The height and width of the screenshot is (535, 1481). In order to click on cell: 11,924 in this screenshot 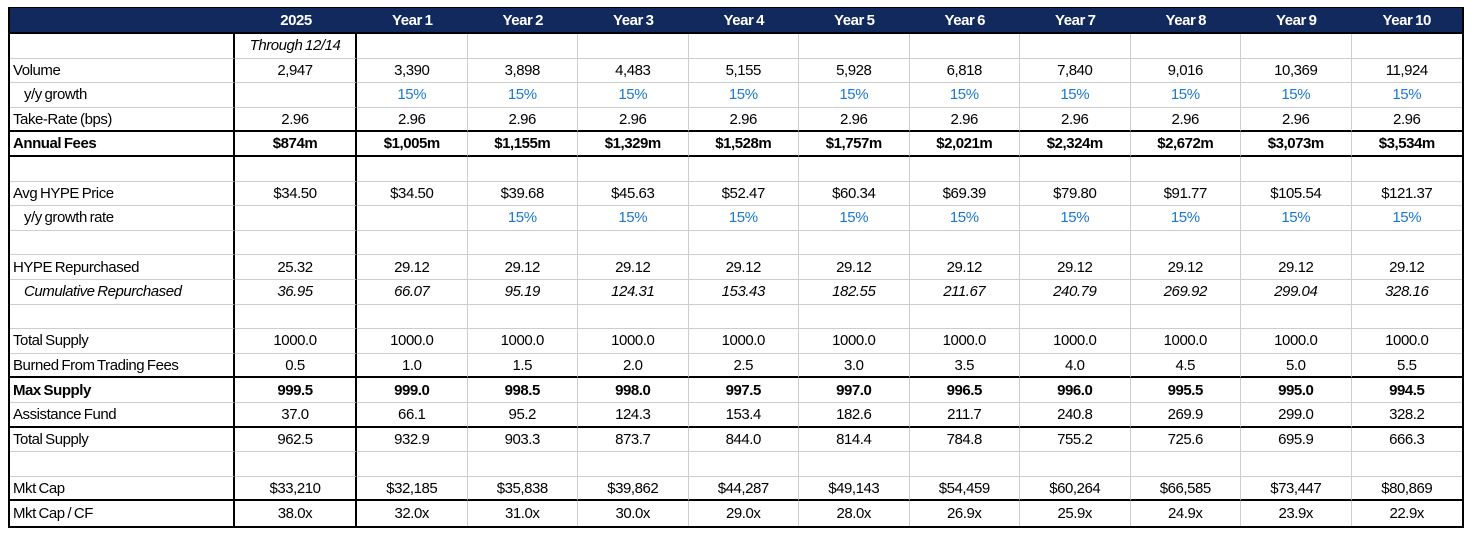, I will do `click(1406, 71)`.